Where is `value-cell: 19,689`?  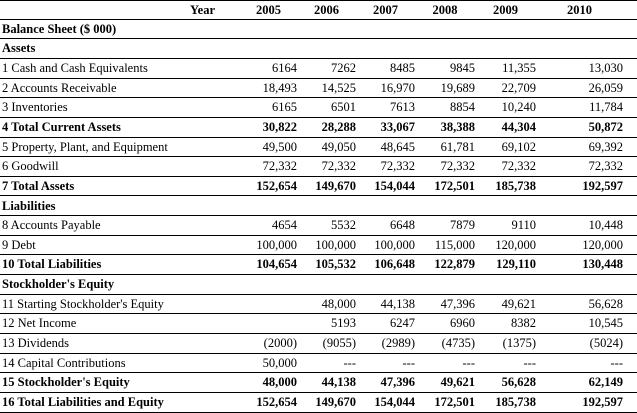 value-cell: 19,689 is located at coordinates (457, 87).